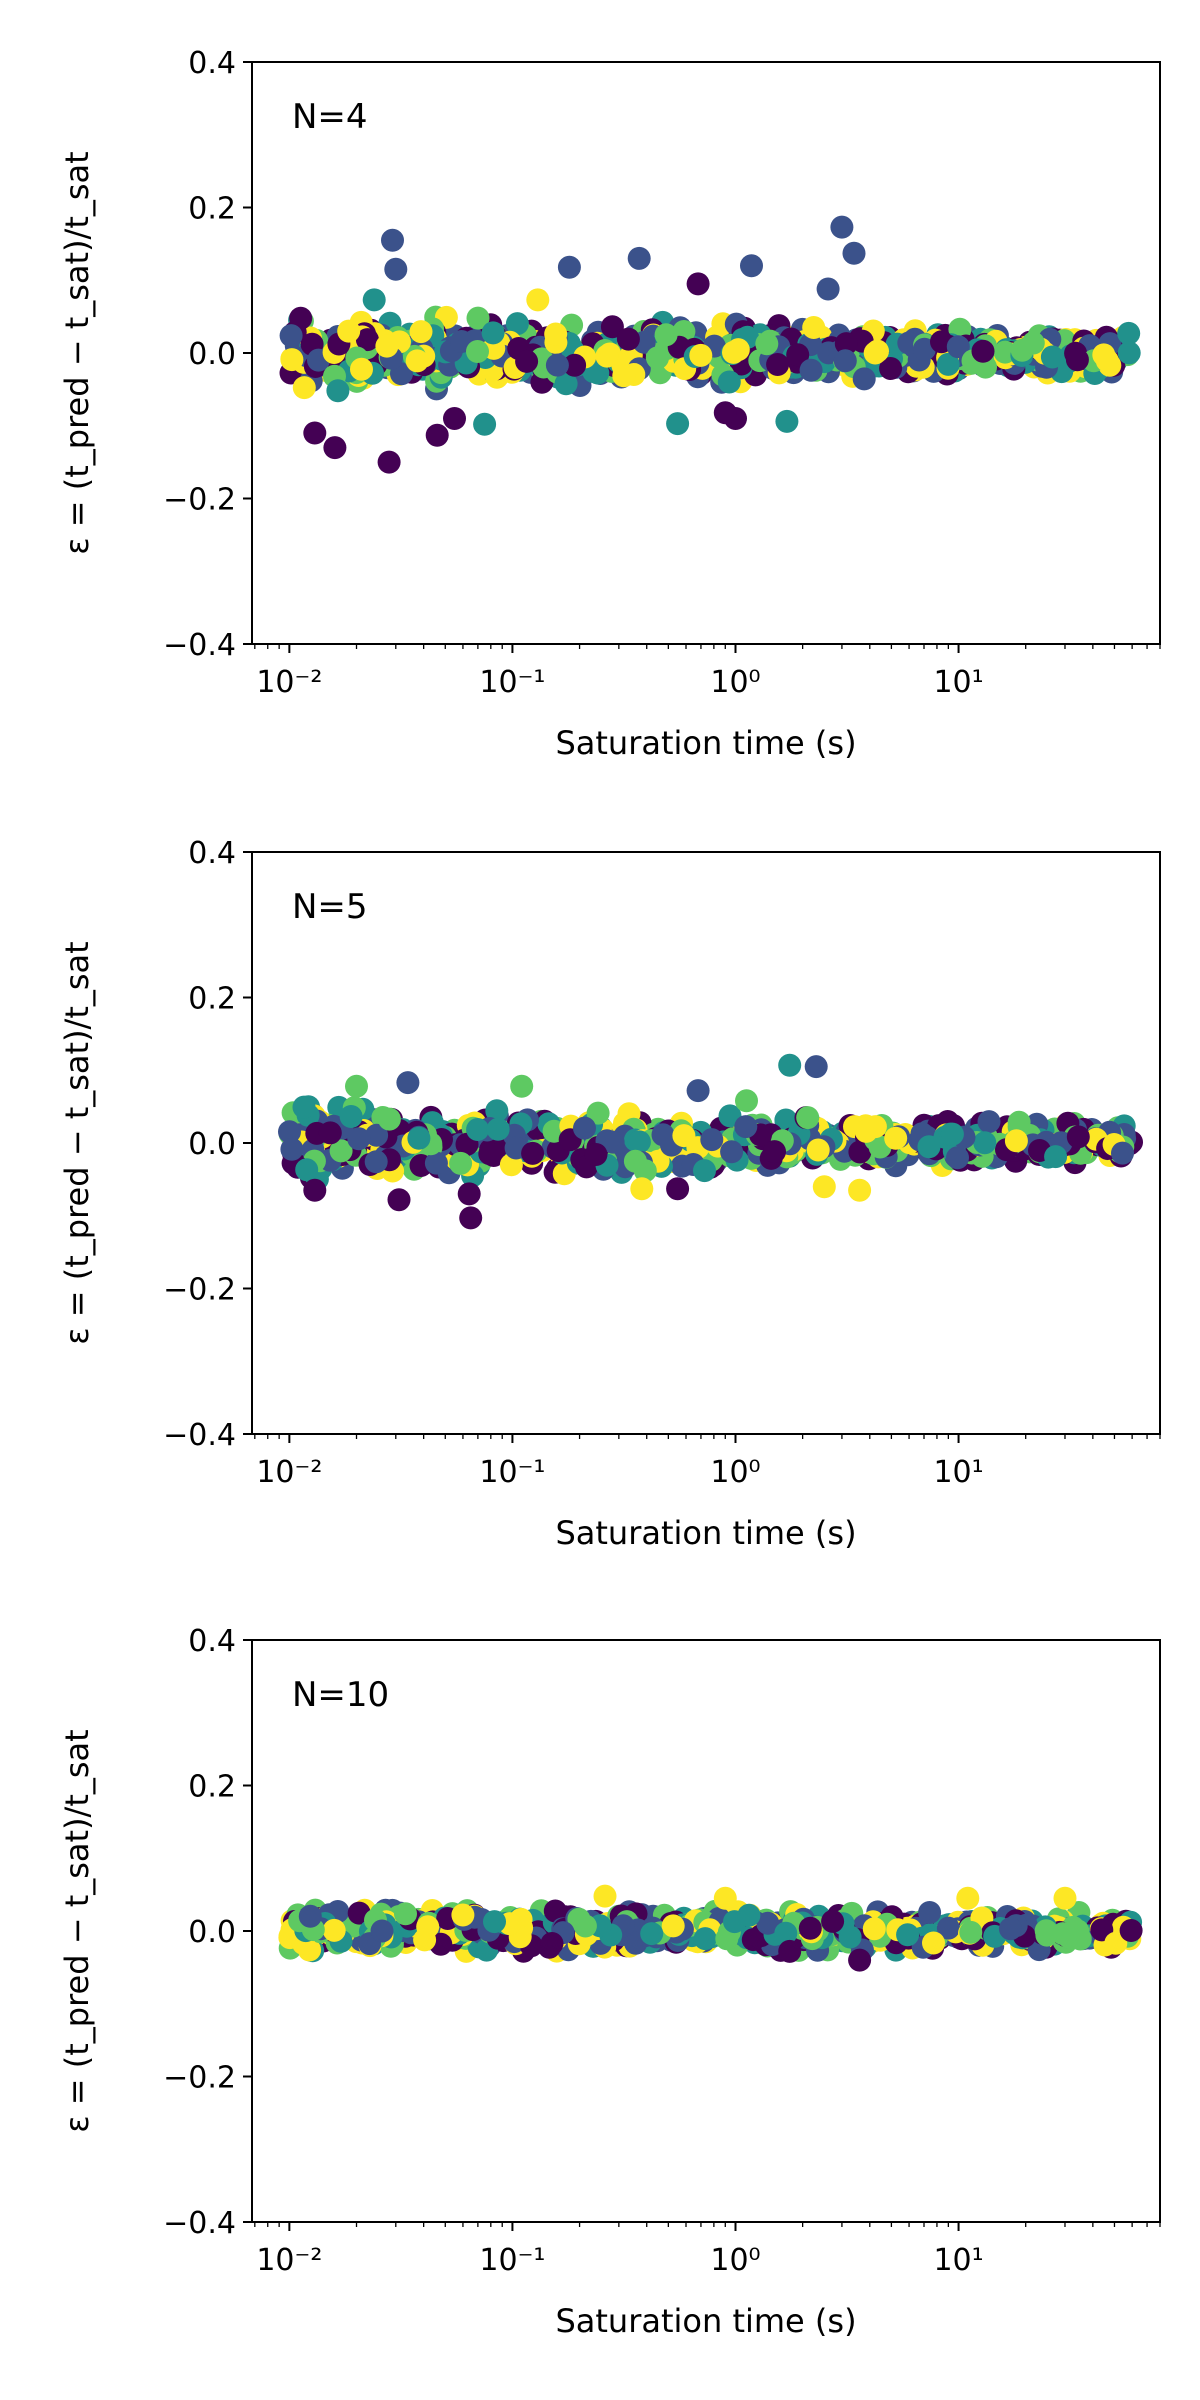 This screenshot has height=2400, width=1200. Describe the element at coordinates (77, 1142) in the screenshot. I see `y-axis-label-n5: ε = (t_pred − t_sat)/t_sat` at that location.